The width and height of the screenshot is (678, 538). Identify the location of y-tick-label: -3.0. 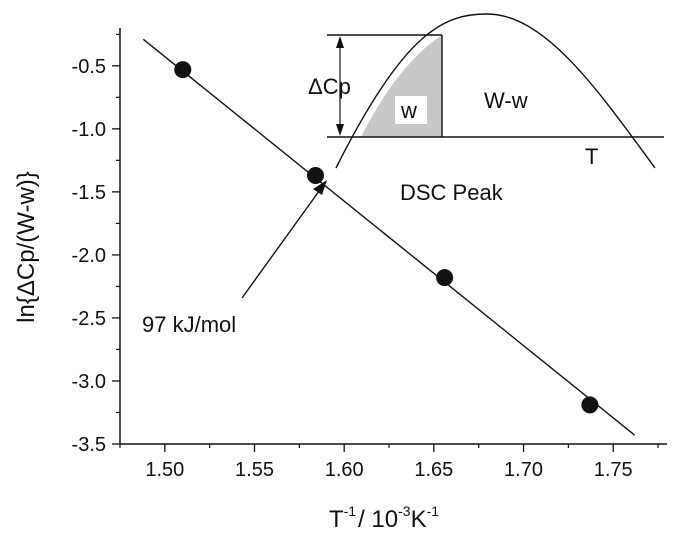
(89, 382).